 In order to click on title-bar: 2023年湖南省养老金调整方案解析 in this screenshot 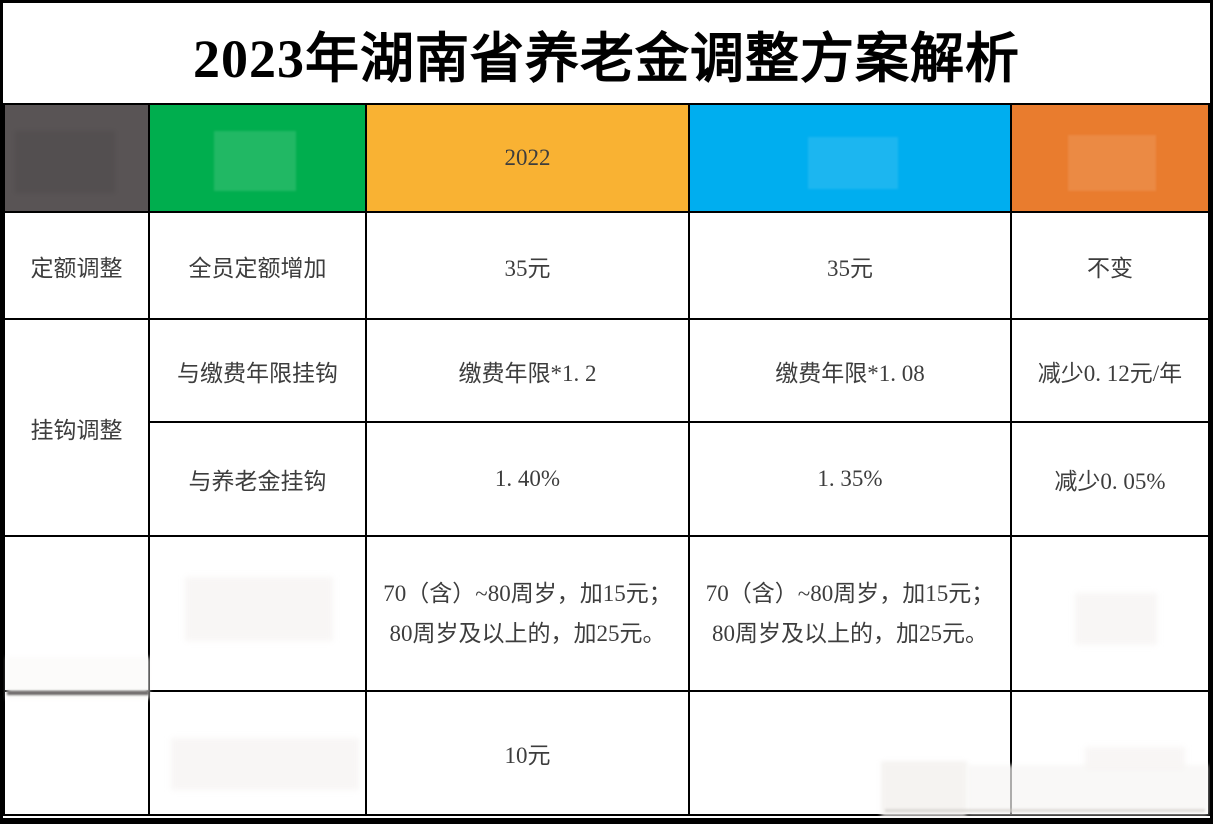, I will do `click(606, 53)`.